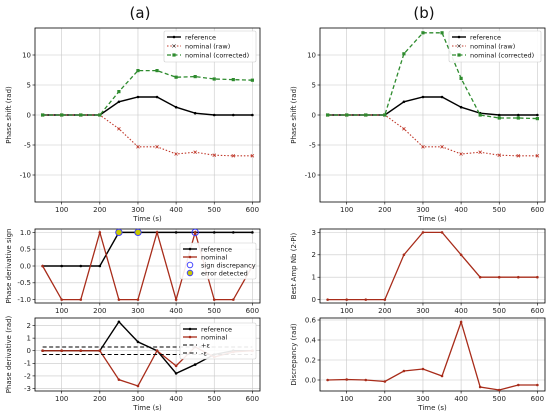 The image size is (550, 417). What do you see at coordinates (140, 13) in the screenshot?
I see `panel-title-a: (a)` at bounding box center [140, 13].